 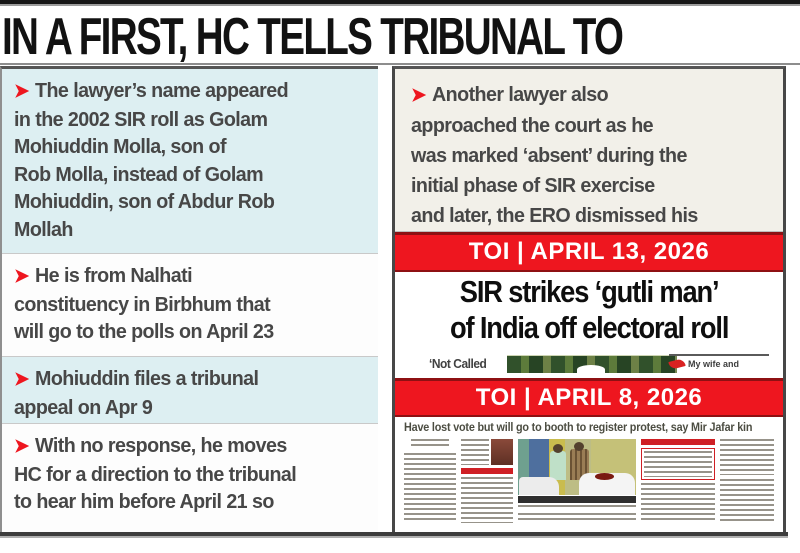 I want to click on bottom-rule, so click(x=394, y=534).